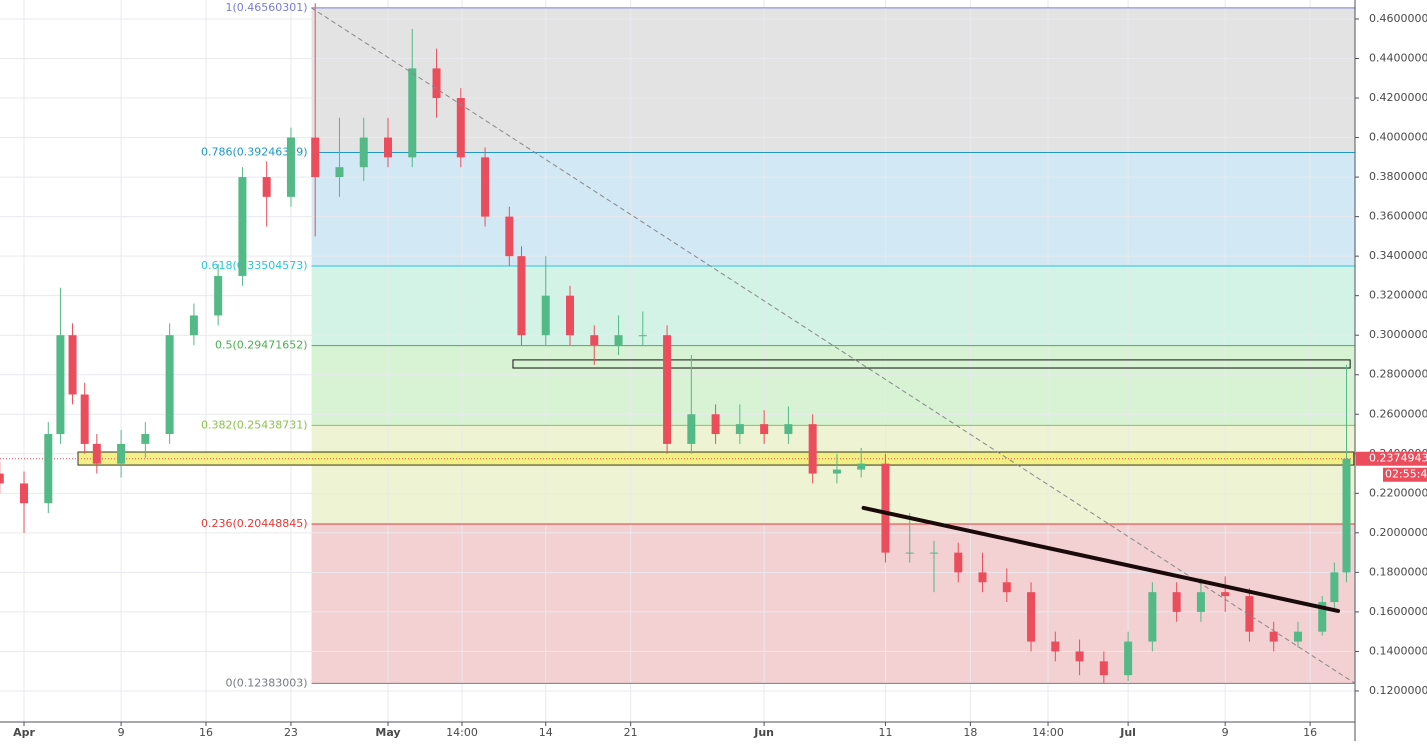  I want to click on trend-line, so click(1101, 559).